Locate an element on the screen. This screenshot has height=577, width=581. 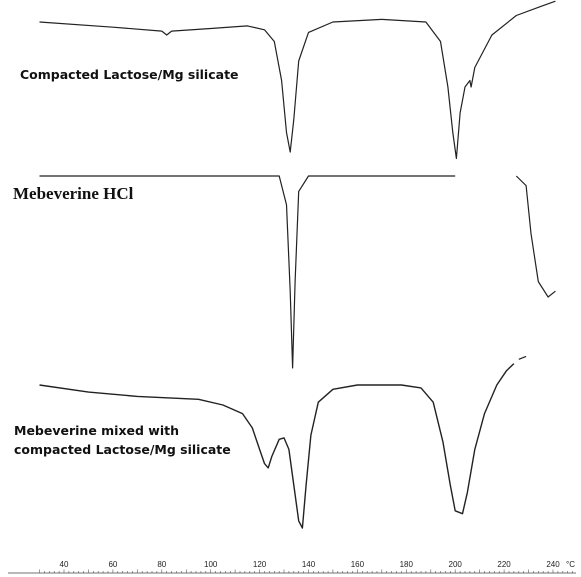
x-tick-label-140: 140 is located at coordinates (309, 564).